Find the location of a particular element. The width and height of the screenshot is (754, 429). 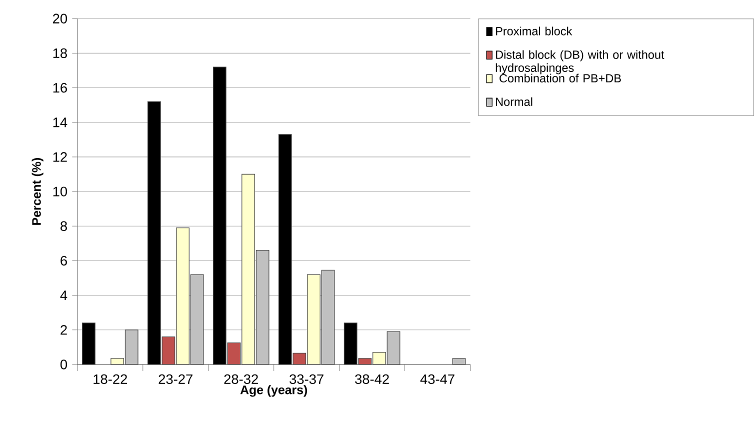

y-tick-label: 8 is located at coordinates (63, 226).